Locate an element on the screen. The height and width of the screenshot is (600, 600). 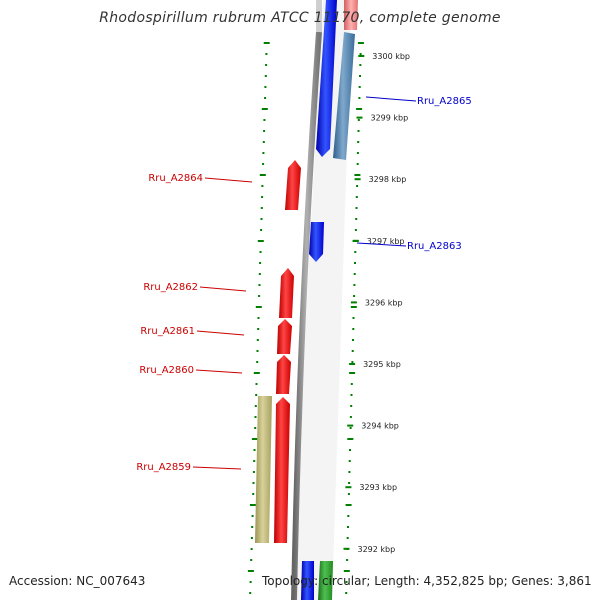
feature-rru-a2862 is located at coordinates (286, 293).